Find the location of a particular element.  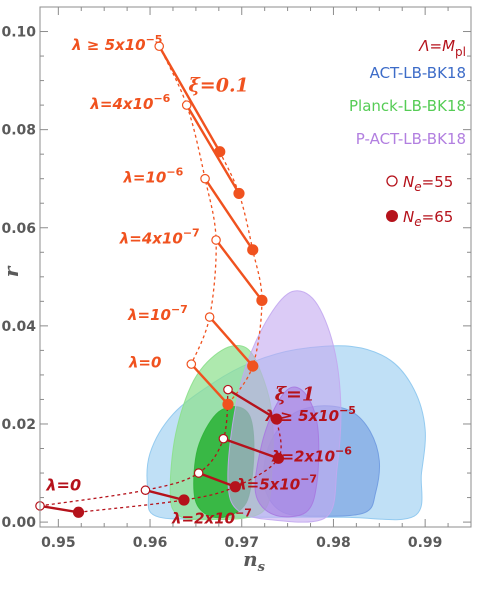

segment-xi-0.1-3 is located at coordinates (239, 270).